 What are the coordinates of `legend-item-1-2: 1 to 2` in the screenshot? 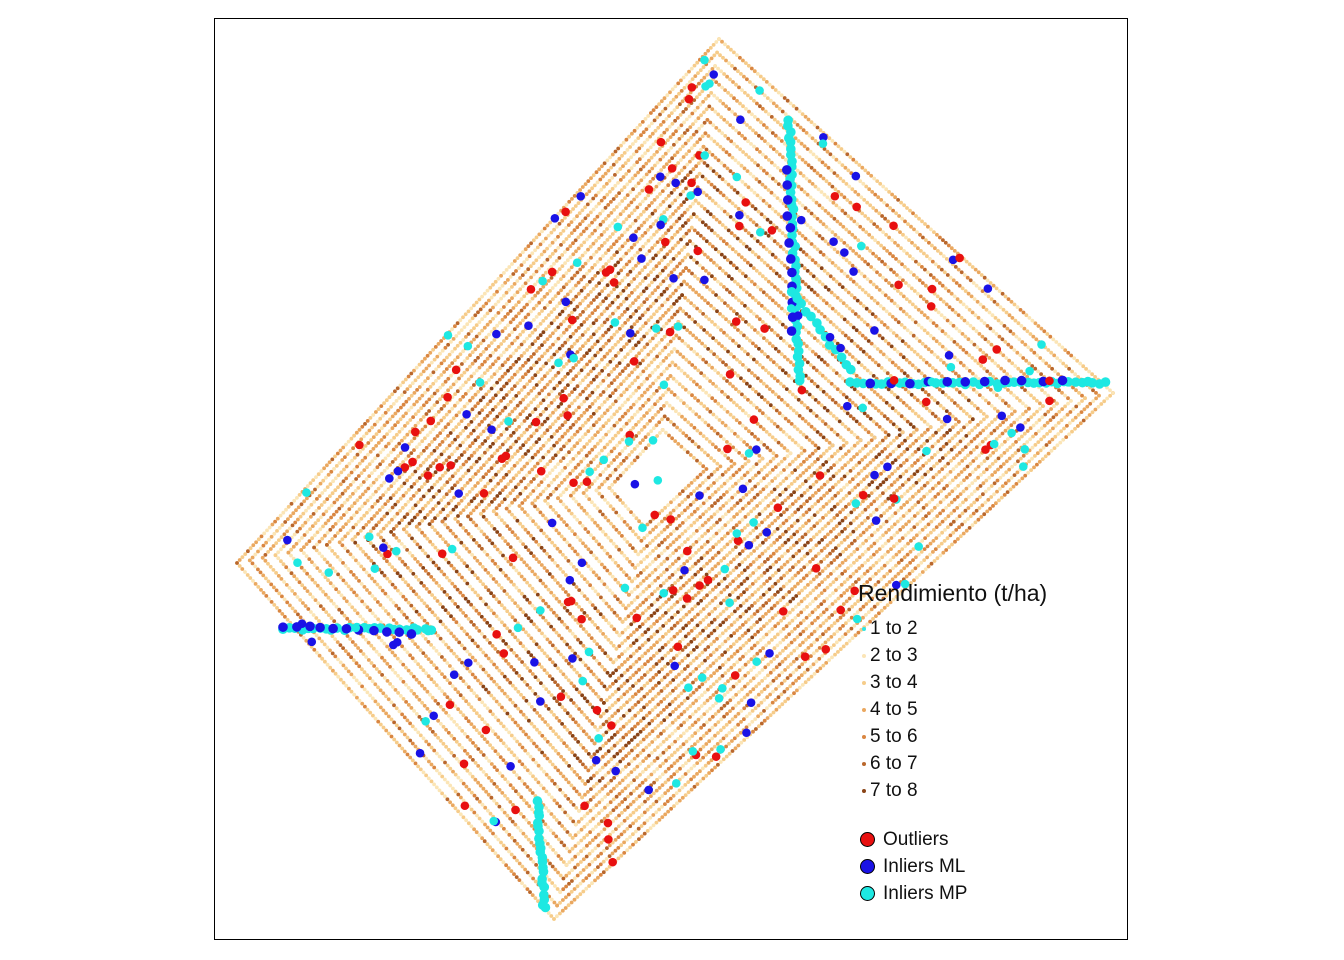 It's located at (988, 628).